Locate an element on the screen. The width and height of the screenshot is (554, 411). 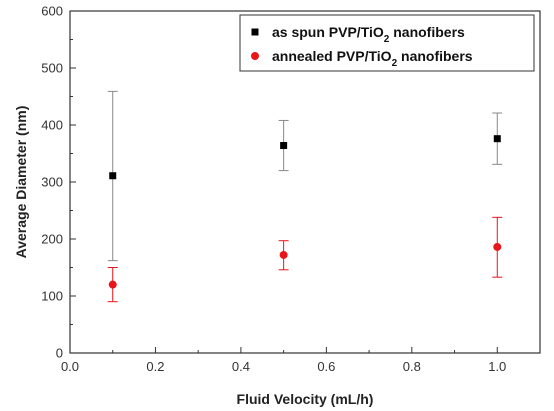
legend-label: annealed PVP/TiO2 nanofibers is located at coordinates (372, 58).